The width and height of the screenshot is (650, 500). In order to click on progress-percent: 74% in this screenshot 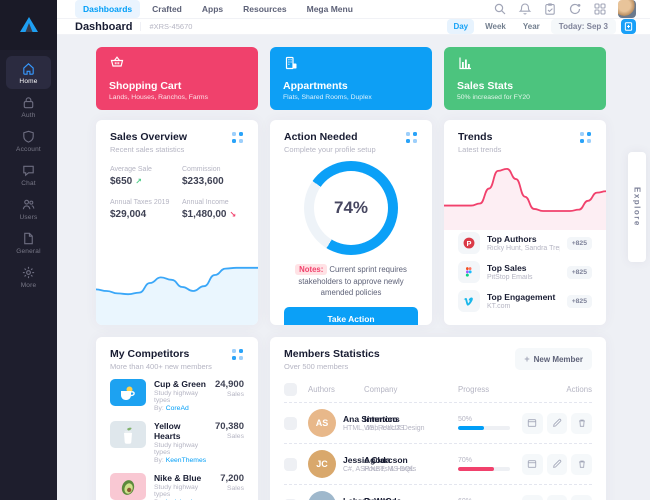, I will do `click(351, 207)`.